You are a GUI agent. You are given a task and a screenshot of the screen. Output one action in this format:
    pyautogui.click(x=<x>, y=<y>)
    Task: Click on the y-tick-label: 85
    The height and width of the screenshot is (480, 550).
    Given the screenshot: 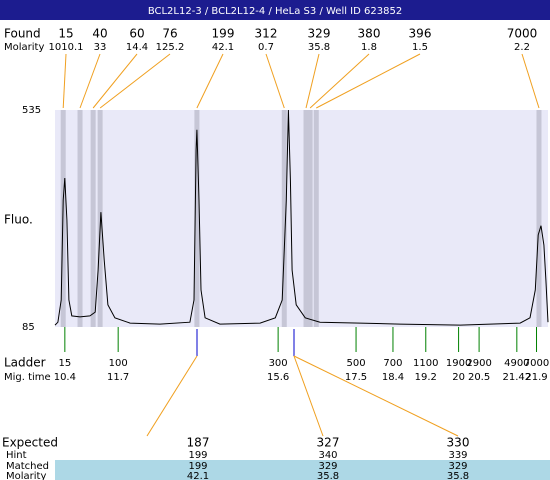 What is the action you would take?
    pyautogui.click(x=28, y=327)
    